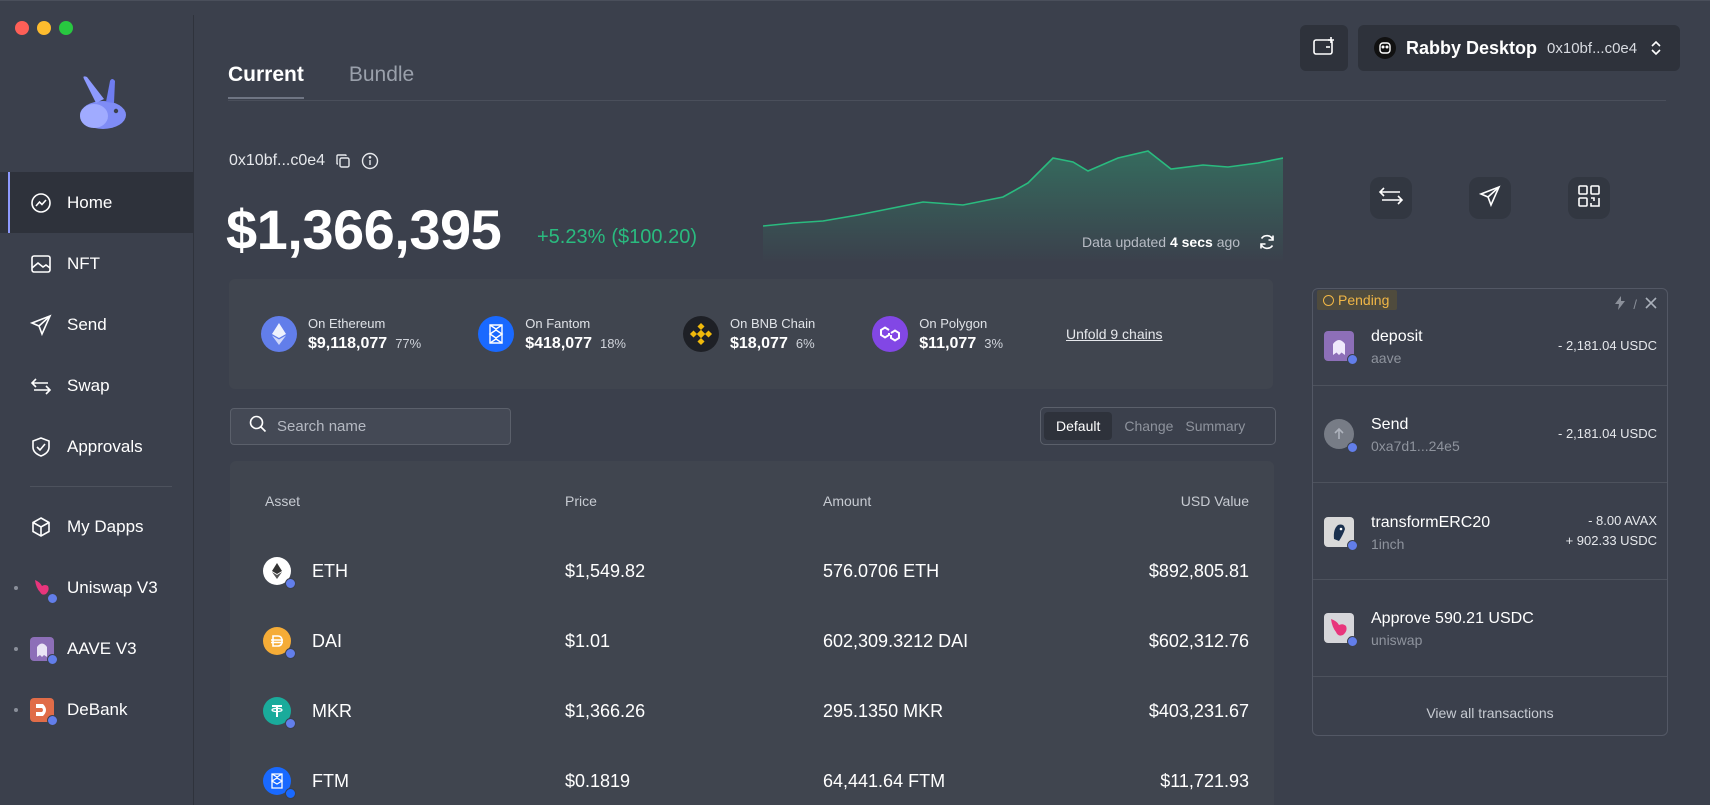 The image size is (1710, 805). I want to click on copy-icon, so click(343, 161).